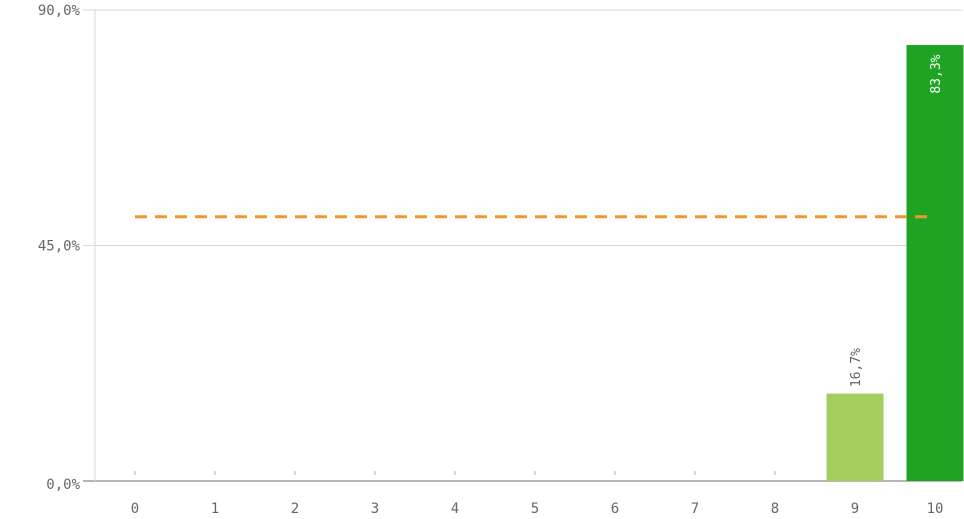 This screenshot has width=964, height=519. I want to click on x-tick-label: 7, so click(695, 509).